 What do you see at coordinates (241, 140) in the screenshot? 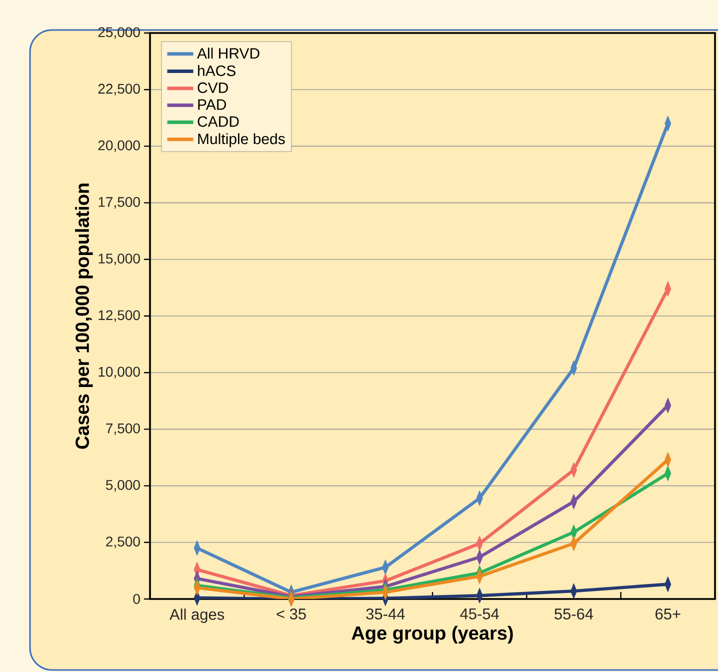
I see `legend-label: Multiple beds` at bounding box center [241, 140].